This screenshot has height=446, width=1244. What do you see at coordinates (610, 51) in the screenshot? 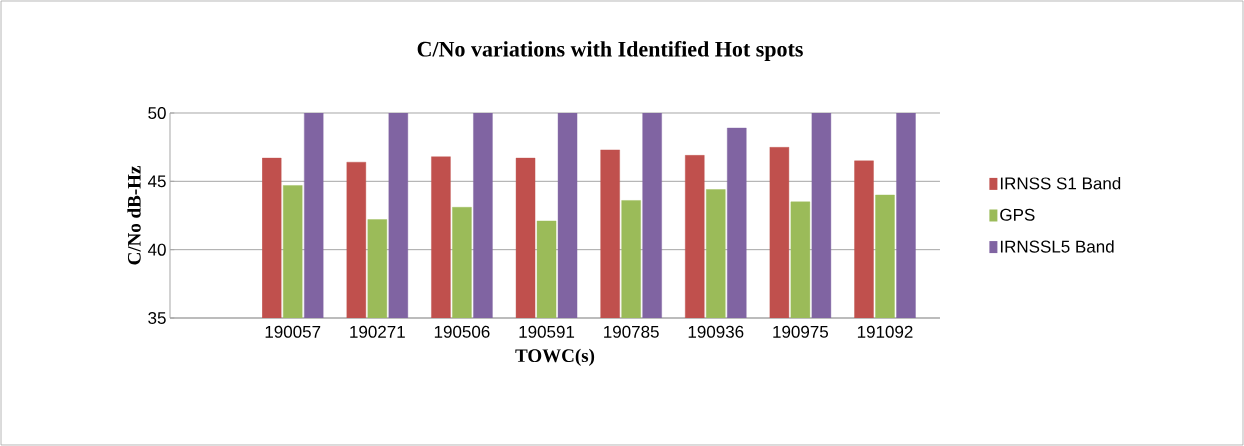
I see `chart-title: C/No variations with Identified Hot spots` at bounding box center [610, 51].